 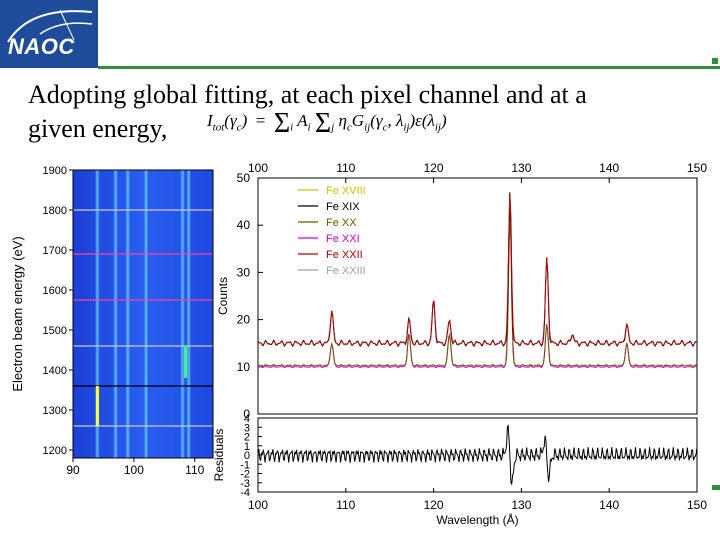 I want to click on legend-label: Fe XXI, so click(x=343, y=239).